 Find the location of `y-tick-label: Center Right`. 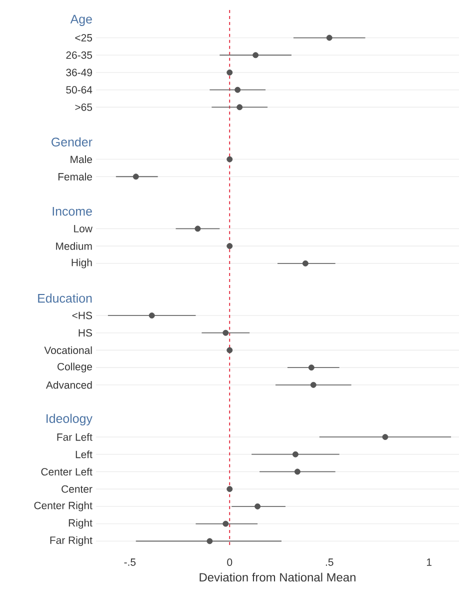

y-tick-label: Center Right is located at coordinates (63, 507).